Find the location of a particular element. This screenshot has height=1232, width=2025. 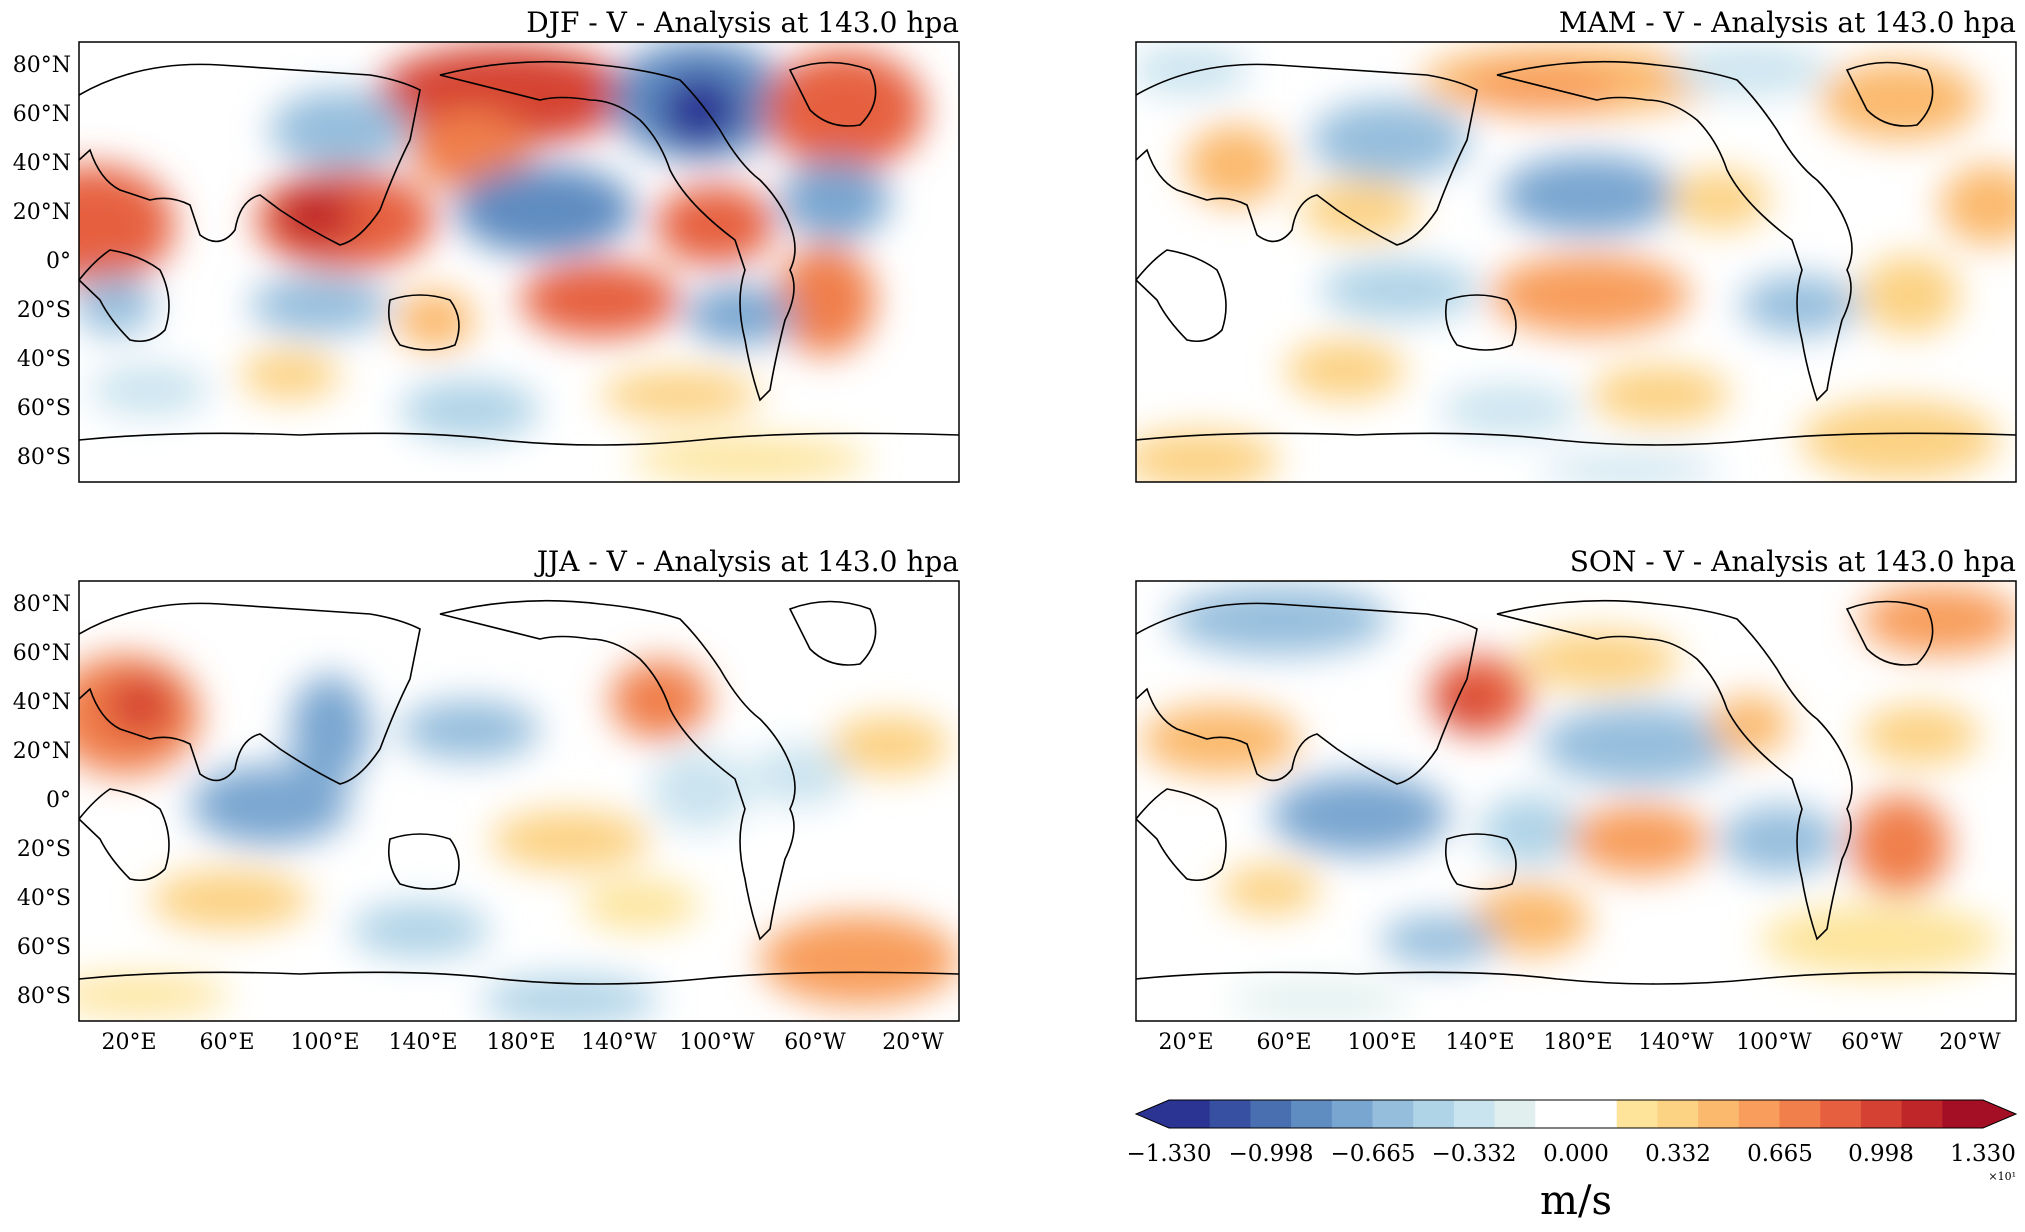

colorbar-outline is located at coordinates (1576, 1114).